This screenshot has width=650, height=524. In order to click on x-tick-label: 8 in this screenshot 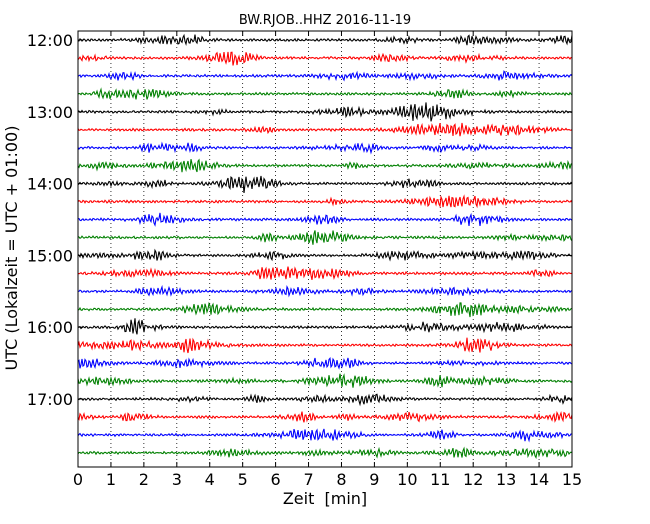, I will do `click(341, 479)`.